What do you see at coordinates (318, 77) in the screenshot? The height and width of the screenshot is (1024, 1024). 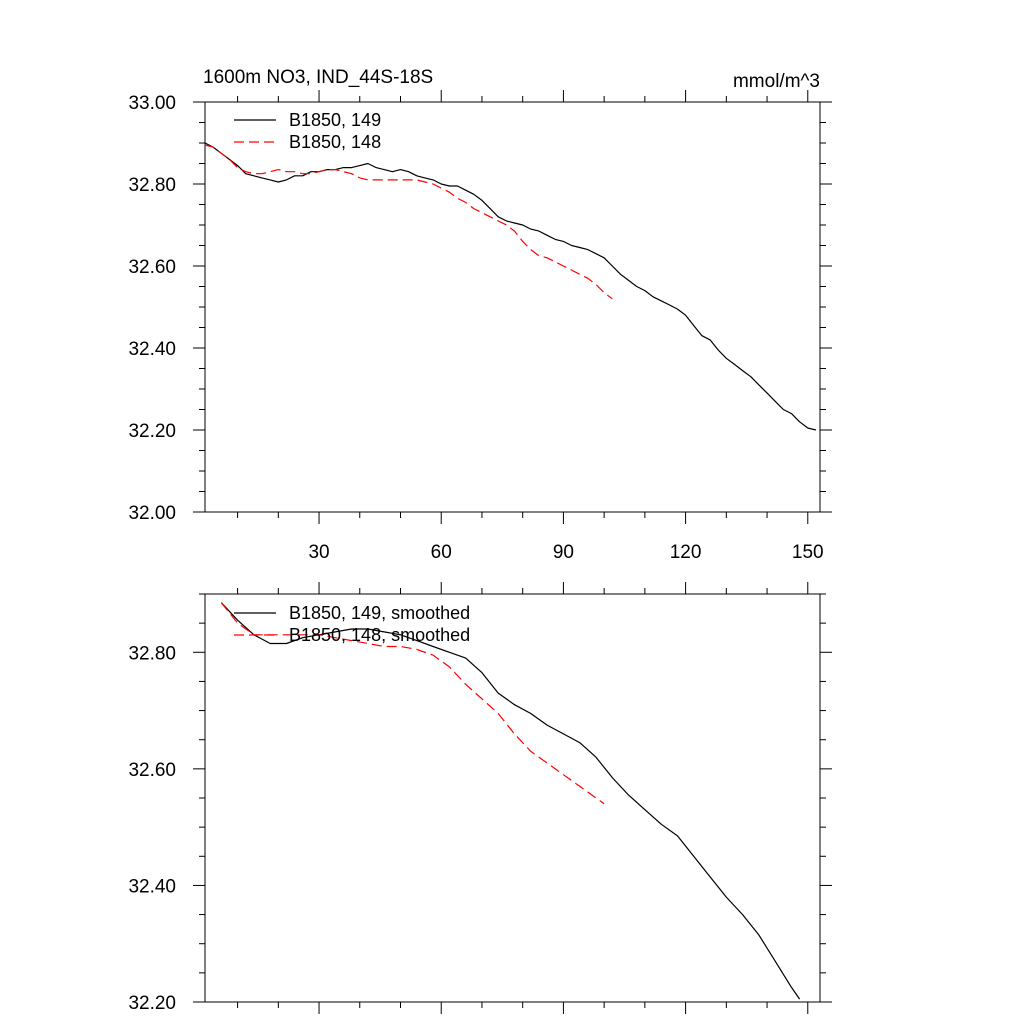 I see `chart-title: 1600m NO3, IND_44S-18S` at bounding box center [318, 77].